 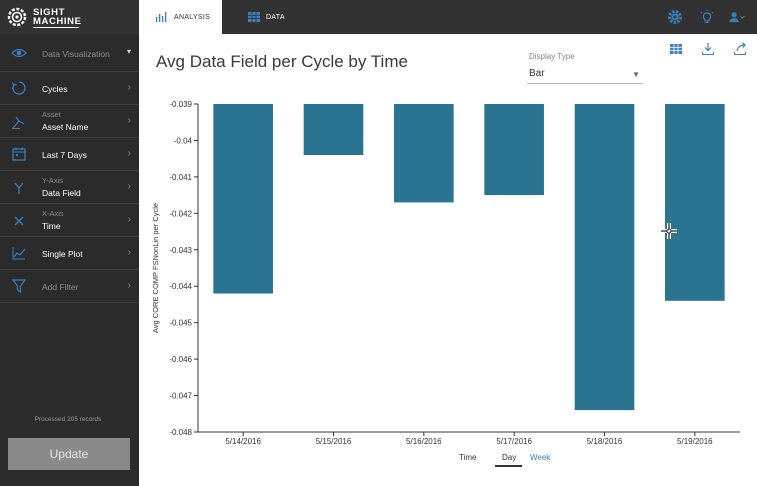 I want to click on caret-down-icon: ▼, so click(x=636, y=74).